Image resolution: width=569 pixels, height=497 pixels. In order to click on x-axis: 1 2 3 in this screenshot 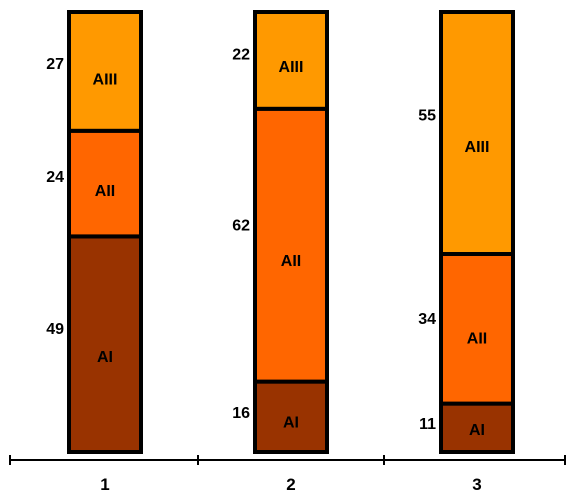, I will do `click(287, 474)`.